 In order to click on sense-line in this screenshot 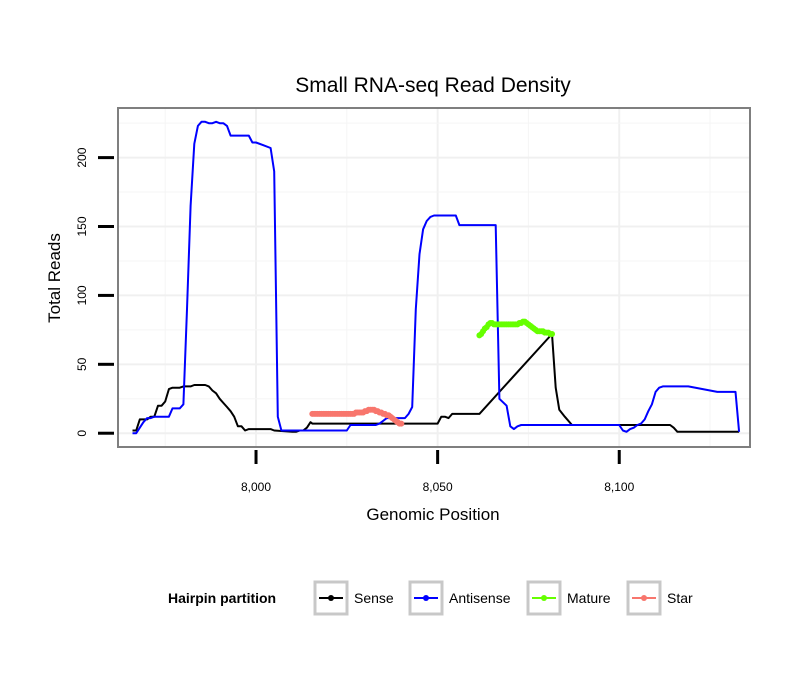, I will do `click(436, 383)`.